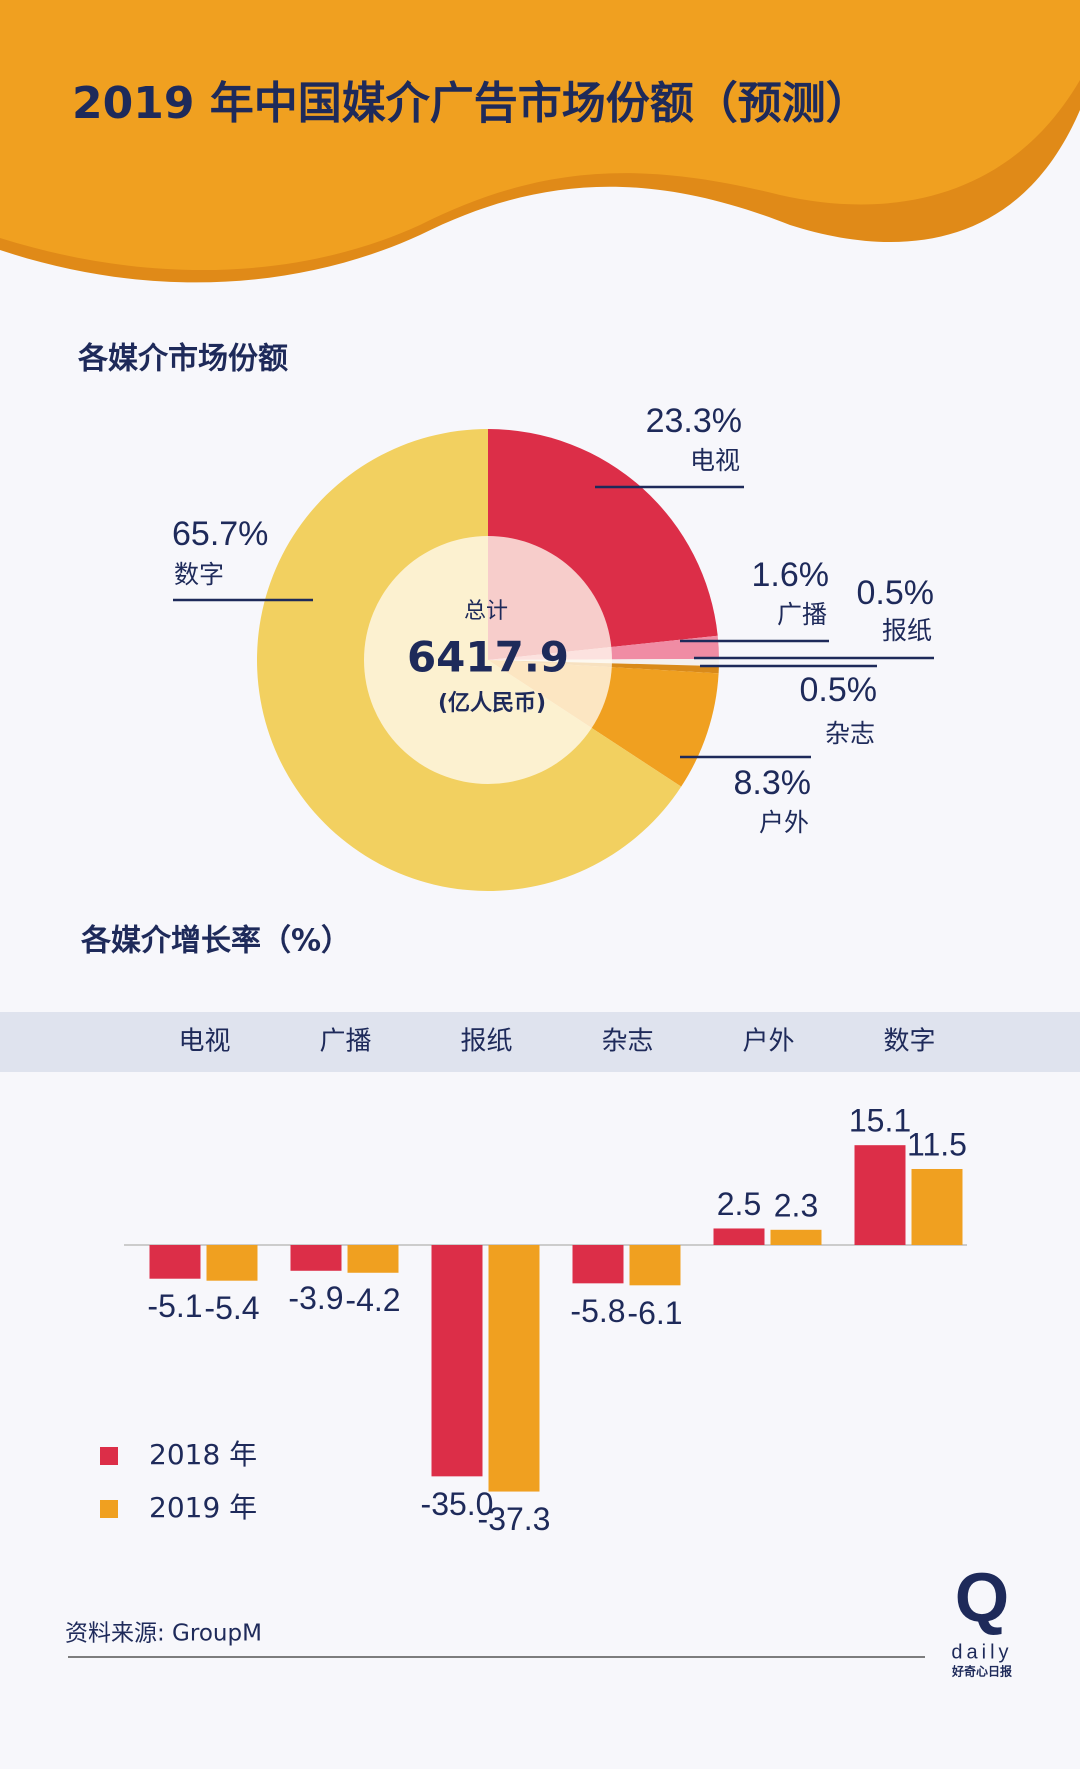 This screenshot has height=1769, width=1080. What do you see at coordinates (199, 574) in the screenshot?
I see `slice-name: 数字` at bounding box center [199, 574].